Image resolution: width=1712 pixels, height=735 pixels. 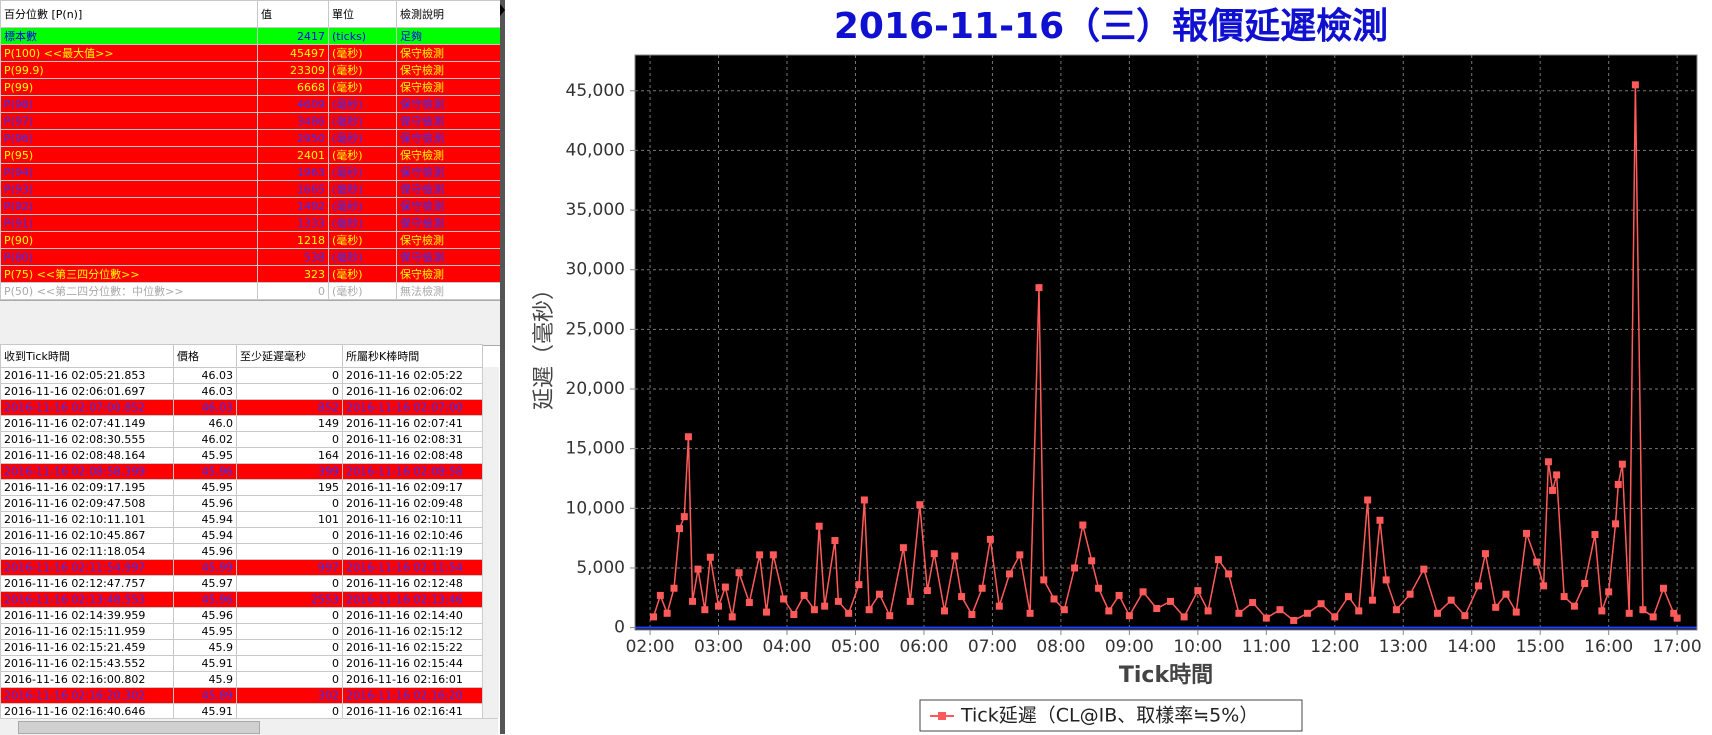 I want to click on table-cell: 1963, so click(x=293, y=172).